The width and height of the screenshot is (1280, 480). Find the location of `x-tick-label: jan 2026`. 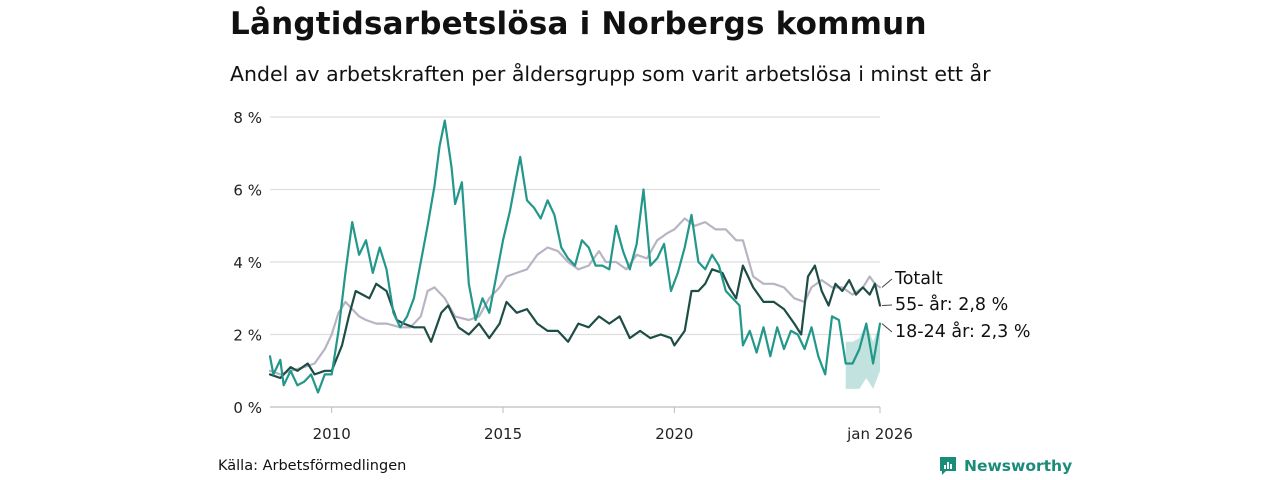

x-tick-label: jan 2026 is located at coordinates (879, 434).